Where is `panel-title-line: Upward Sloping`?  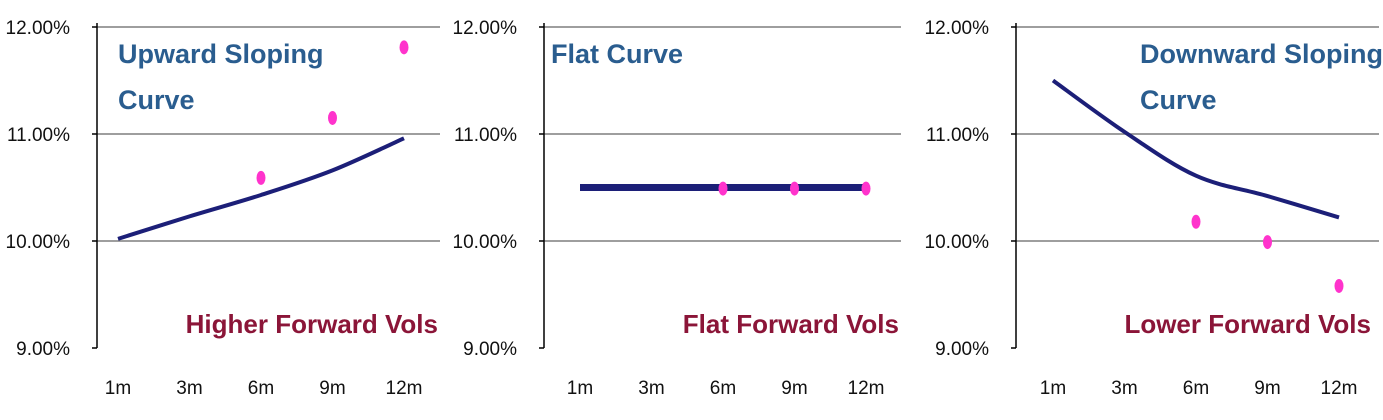
panel-title-line: Upward Sloping is located at coordinates (221, 54).